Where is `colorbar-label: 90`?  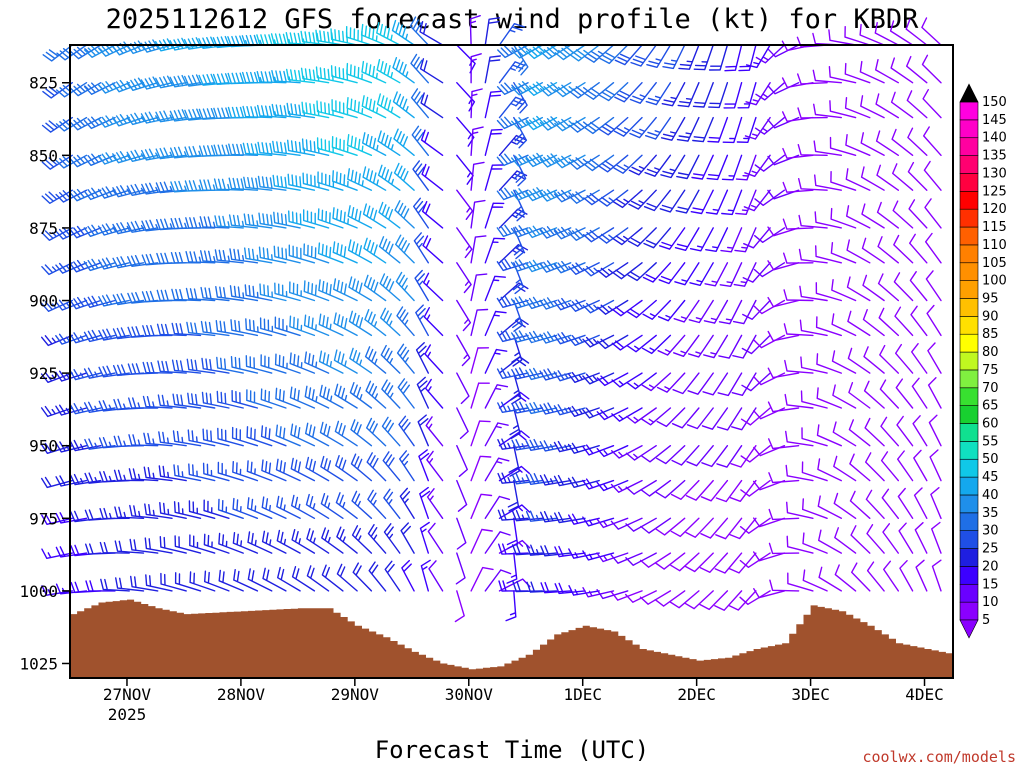
colorbar-label: 90 is located at coordinates (990, 316).